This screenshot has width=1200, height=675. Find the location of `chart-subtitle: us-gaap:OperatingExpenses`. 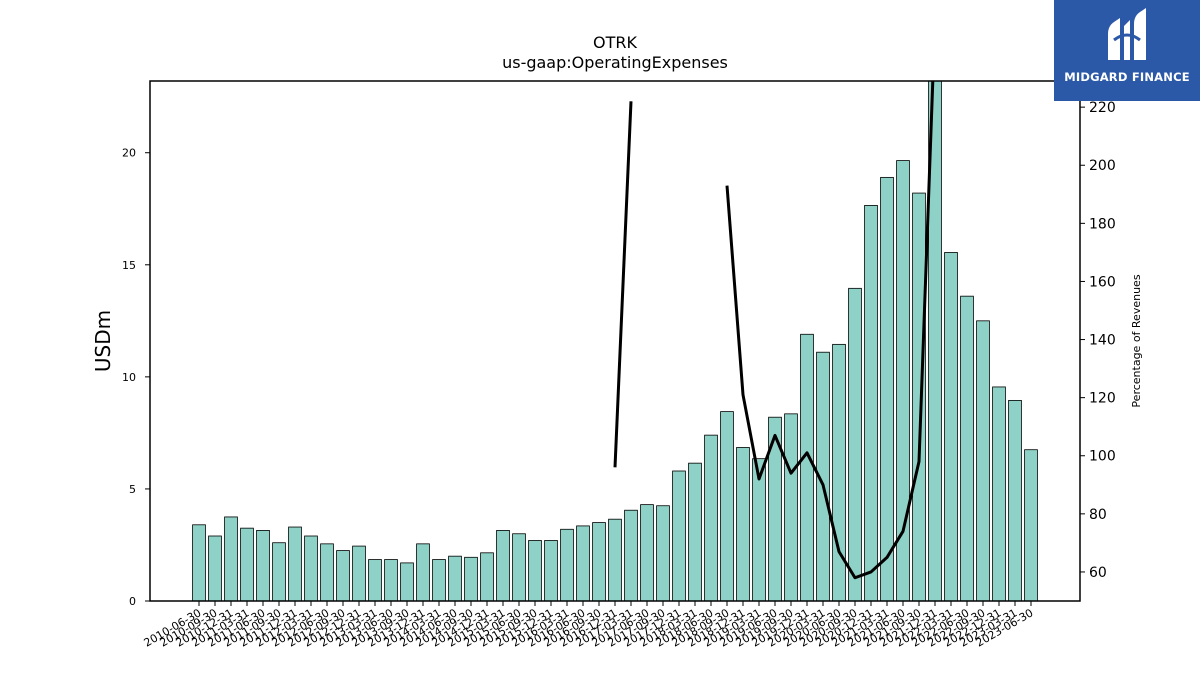

chart-subtitle: us-gaap:OperatingExpenses is located at coordinates (615, 62).